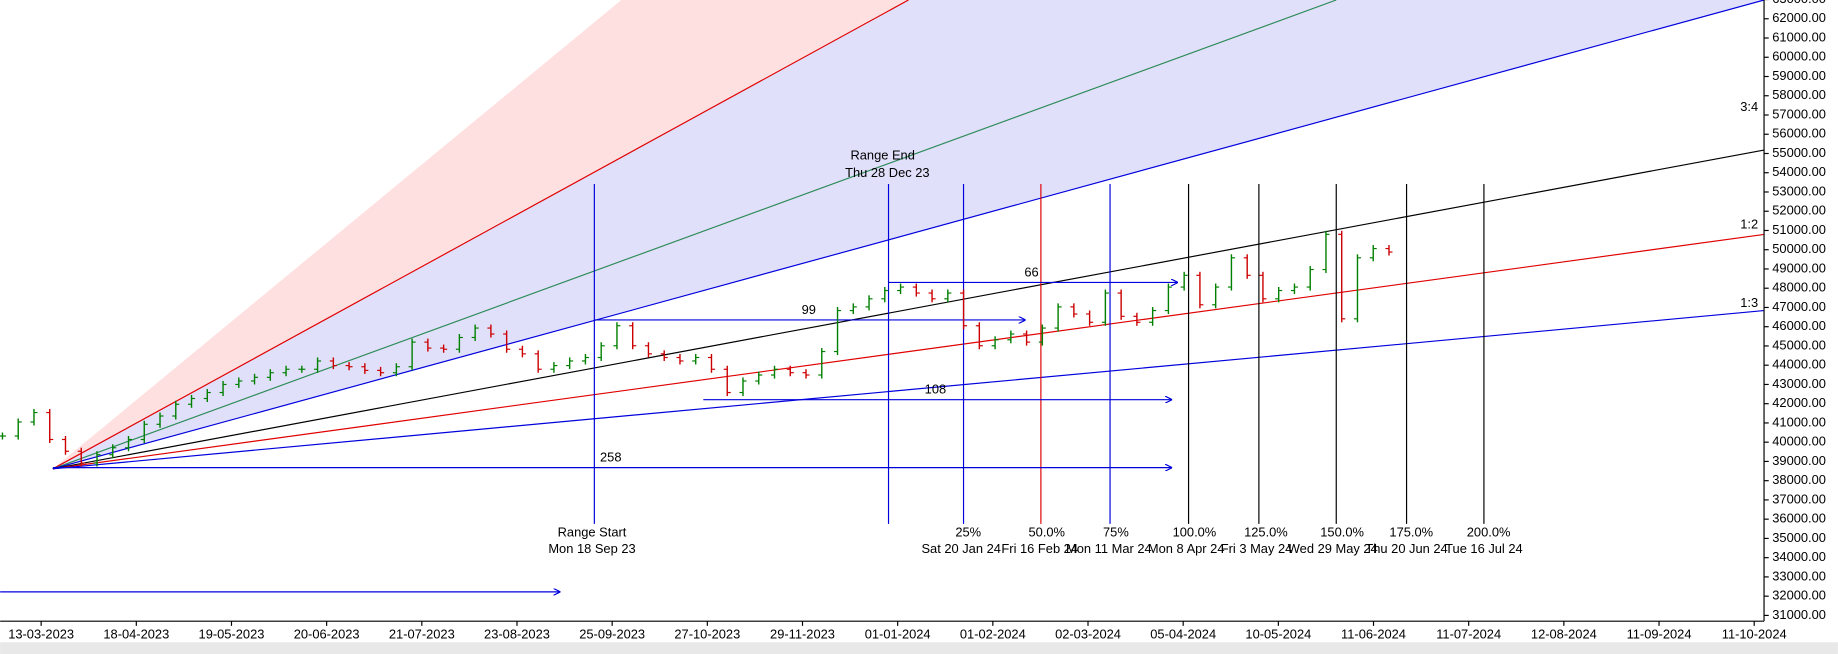  Describe the element at coordinates (1799, 383) in the screenshot. I see `y-tick-label: 43000.00` at that location.